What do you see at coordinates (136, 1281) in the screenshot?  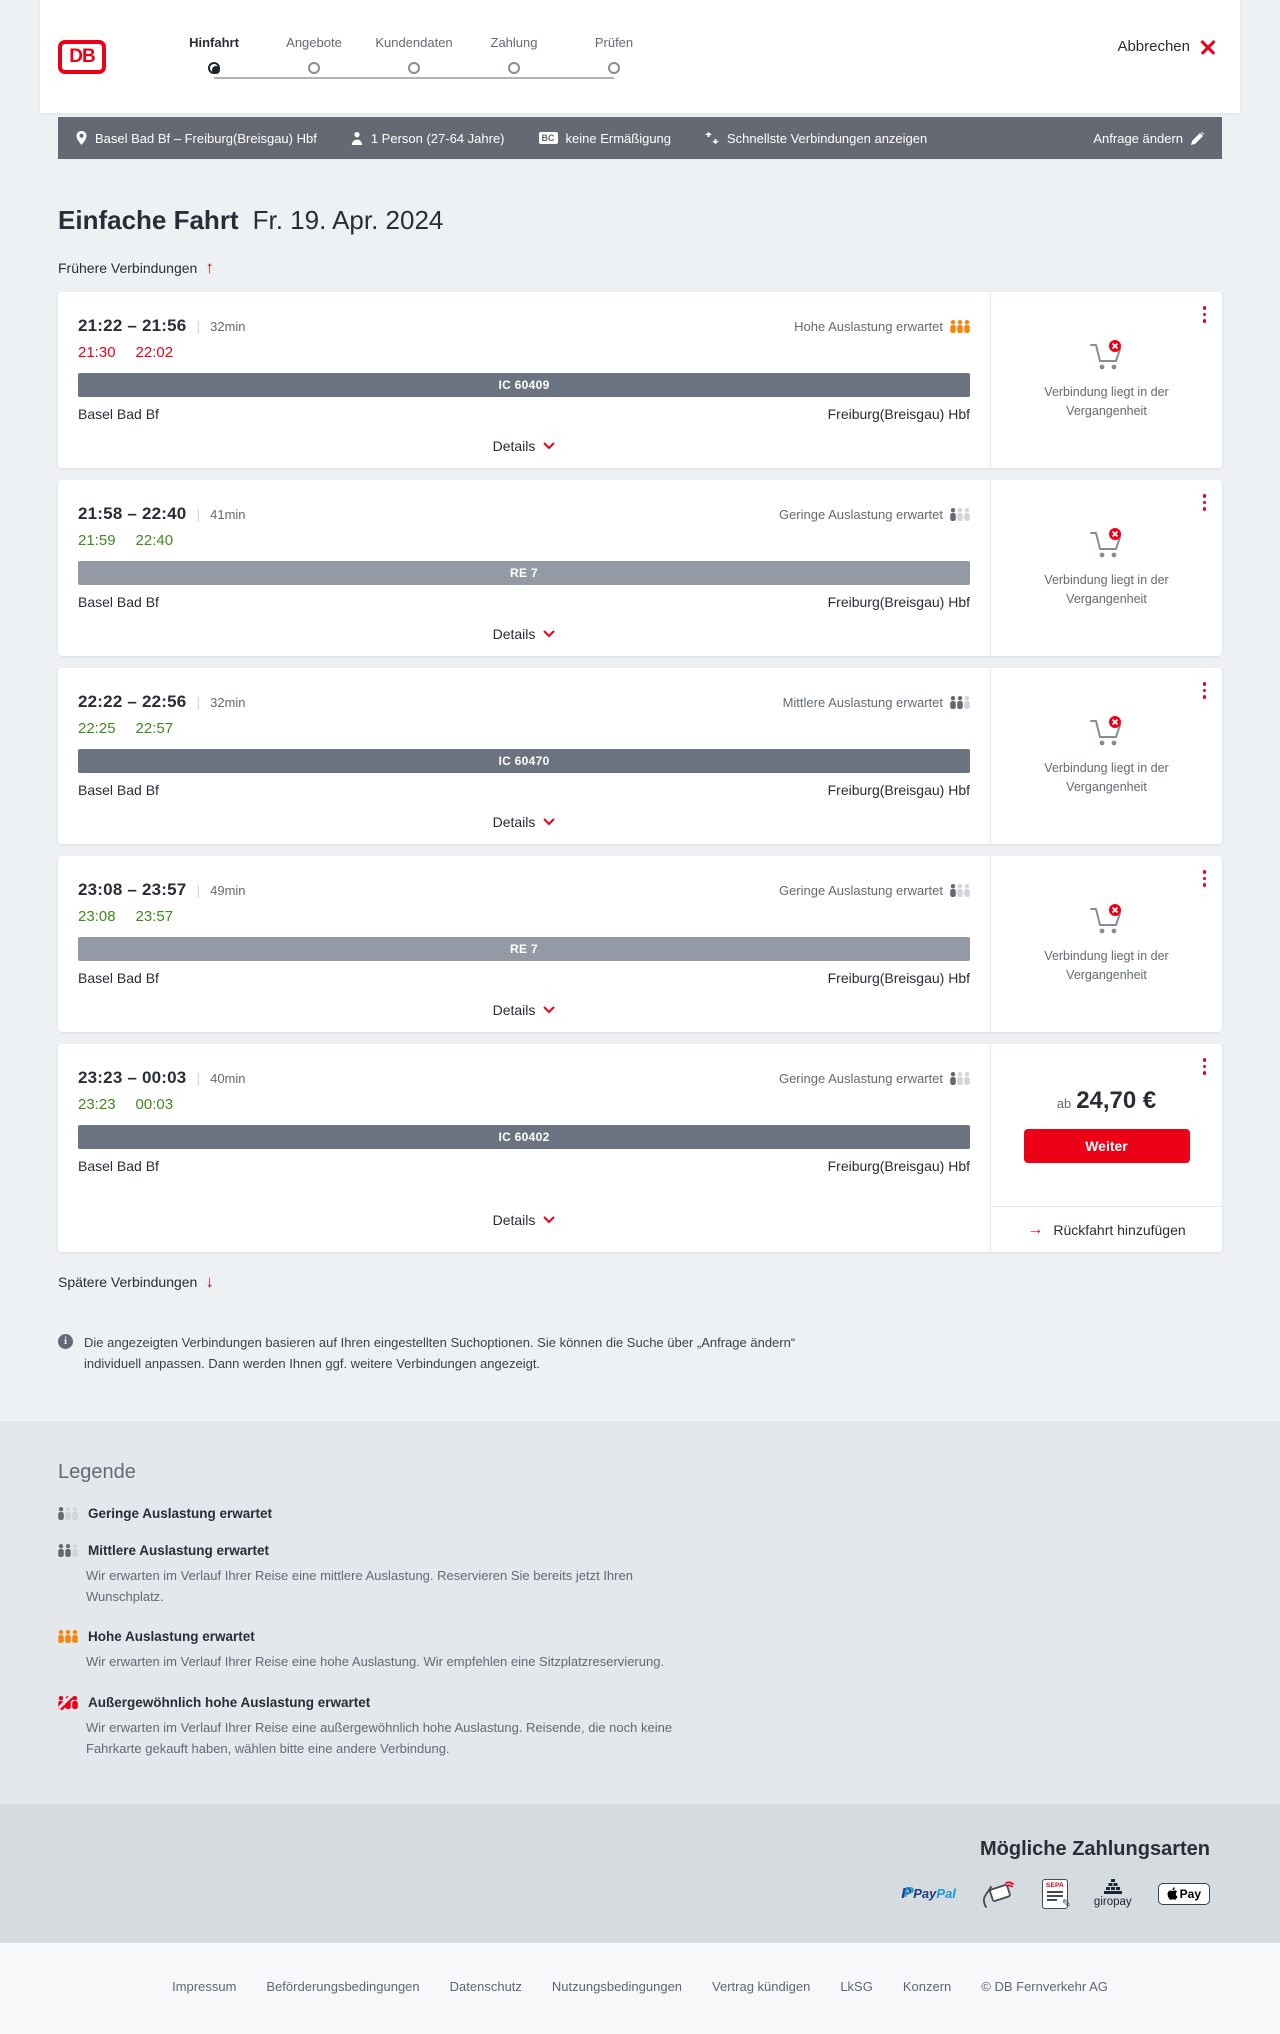 I see `later-connections-link: Spätere Verbindungen ↓` at bounding box center [136, 1281].